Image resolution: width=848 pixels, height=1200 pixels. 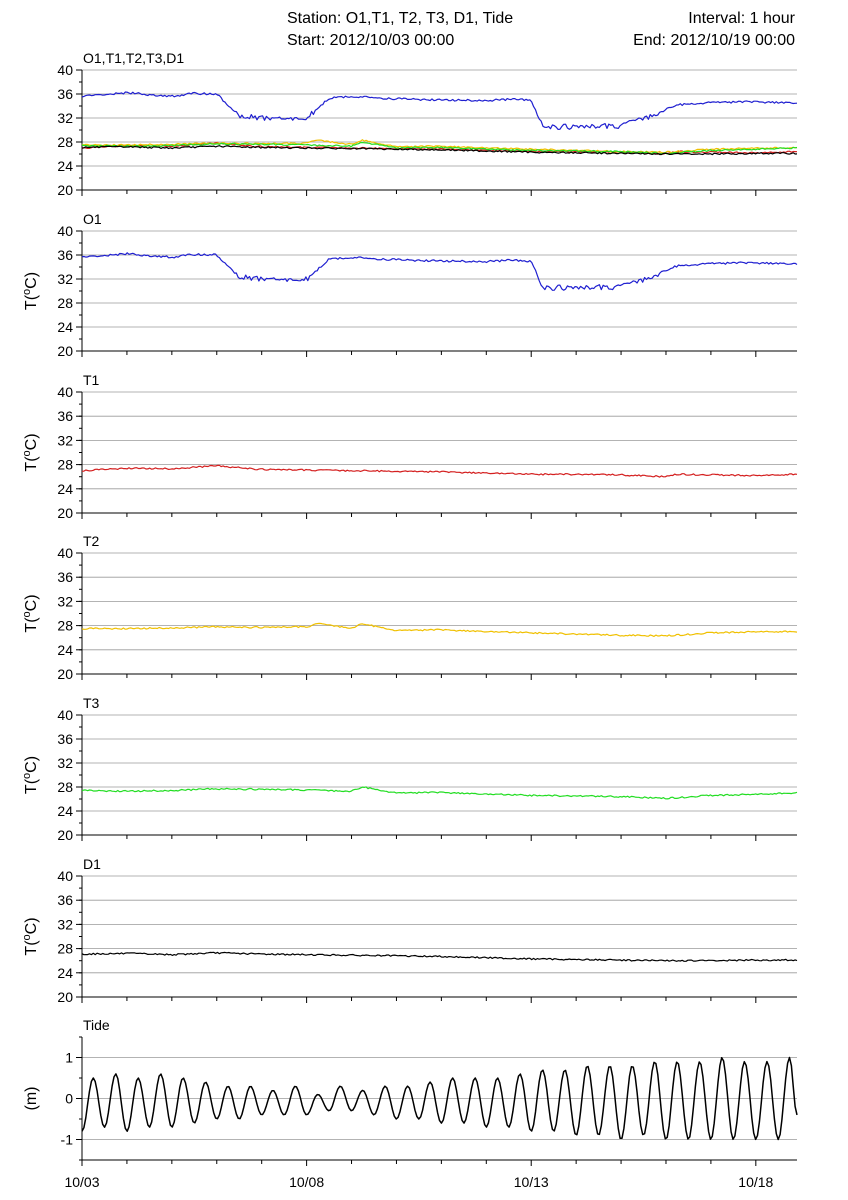 What do you see at coordinates (69, 1058) in the screenshot?
I see `y-tick-label: 1` at bounding box center [69, 1058].